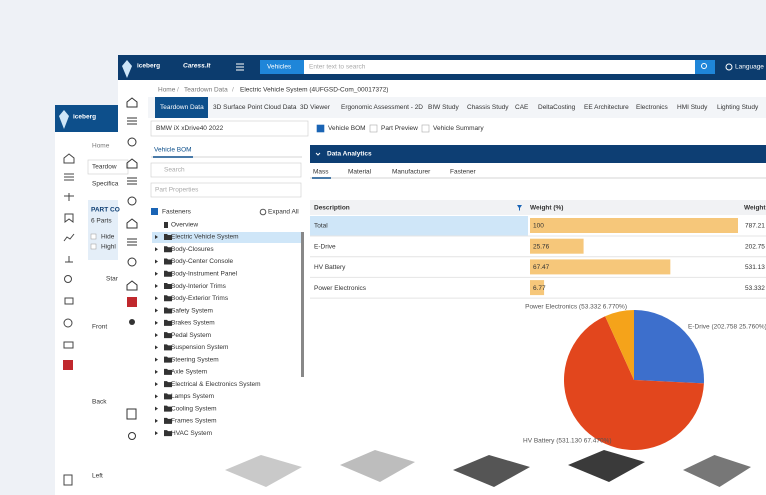 The height and width of the screenshot is (495, 766). Describe the element at coordinates (101, 221) in the screenshot. I see `back-parts: 6 Parts` at that location.